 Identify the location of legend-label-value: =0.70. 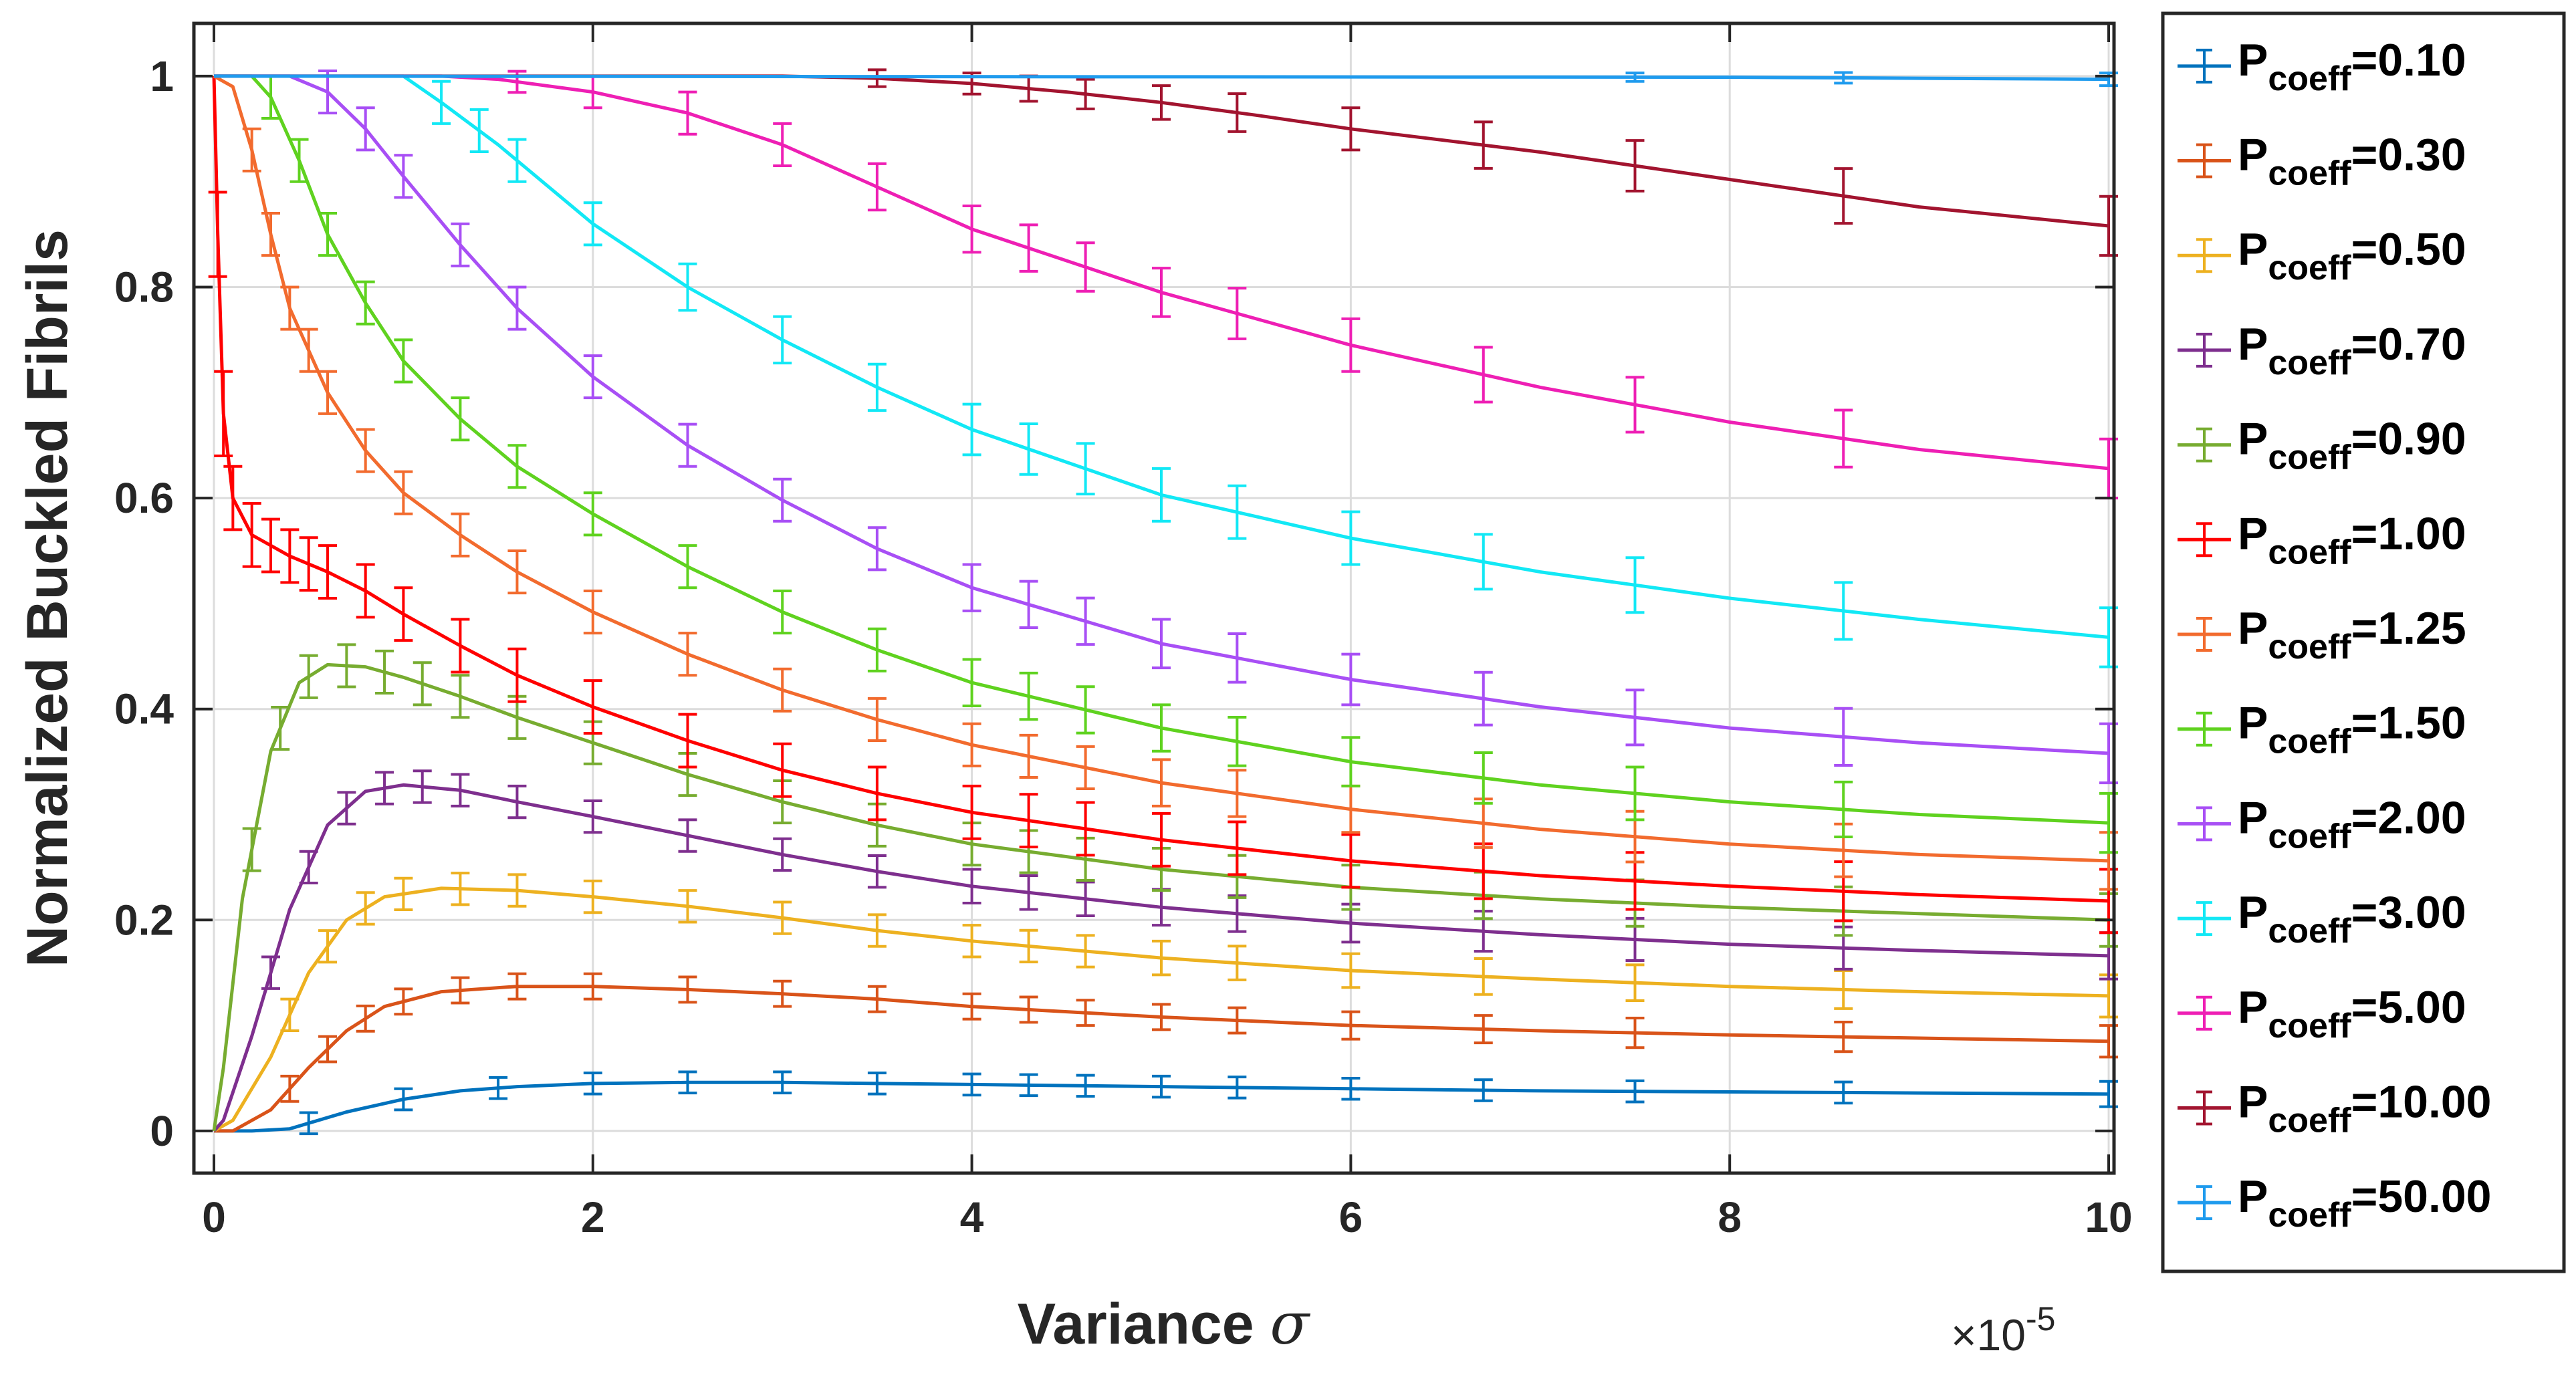
(2408, 344).